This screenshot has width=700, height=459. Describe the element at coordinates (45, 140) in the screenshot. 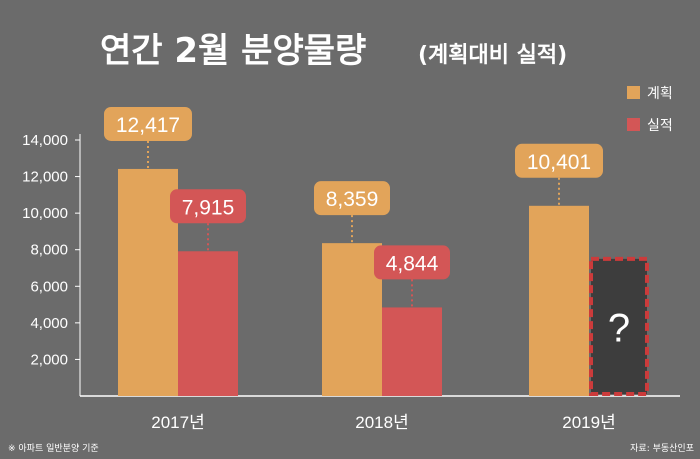

I see `y-tick-label: 14,000` at that location.